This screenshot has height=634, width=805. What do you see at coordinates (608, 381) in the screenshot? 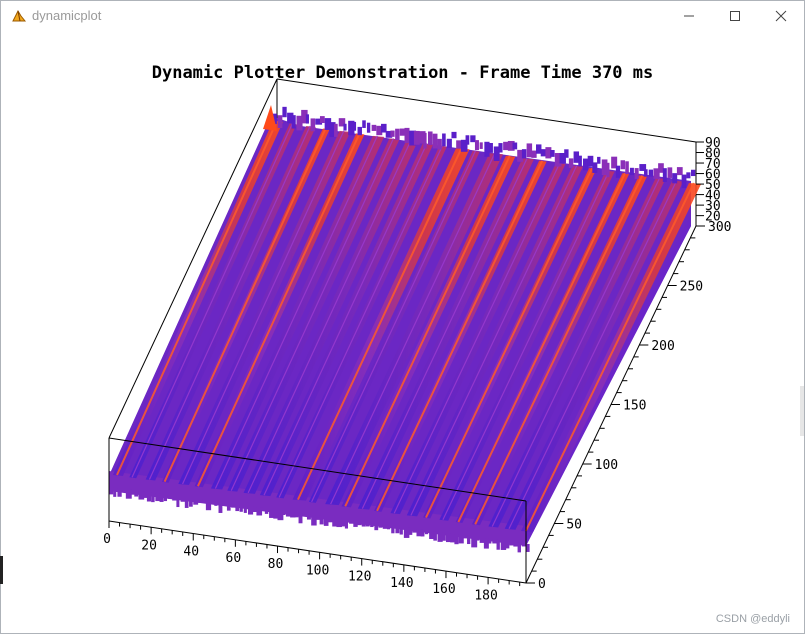
I see `surface-skirt-side` at bounding box center [608, 381].